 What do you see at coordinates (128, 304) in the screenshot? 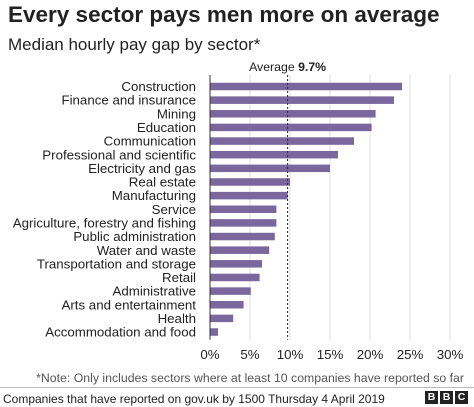
I see `category-label: Arts and entertainment` at bounding box center [128, 304].